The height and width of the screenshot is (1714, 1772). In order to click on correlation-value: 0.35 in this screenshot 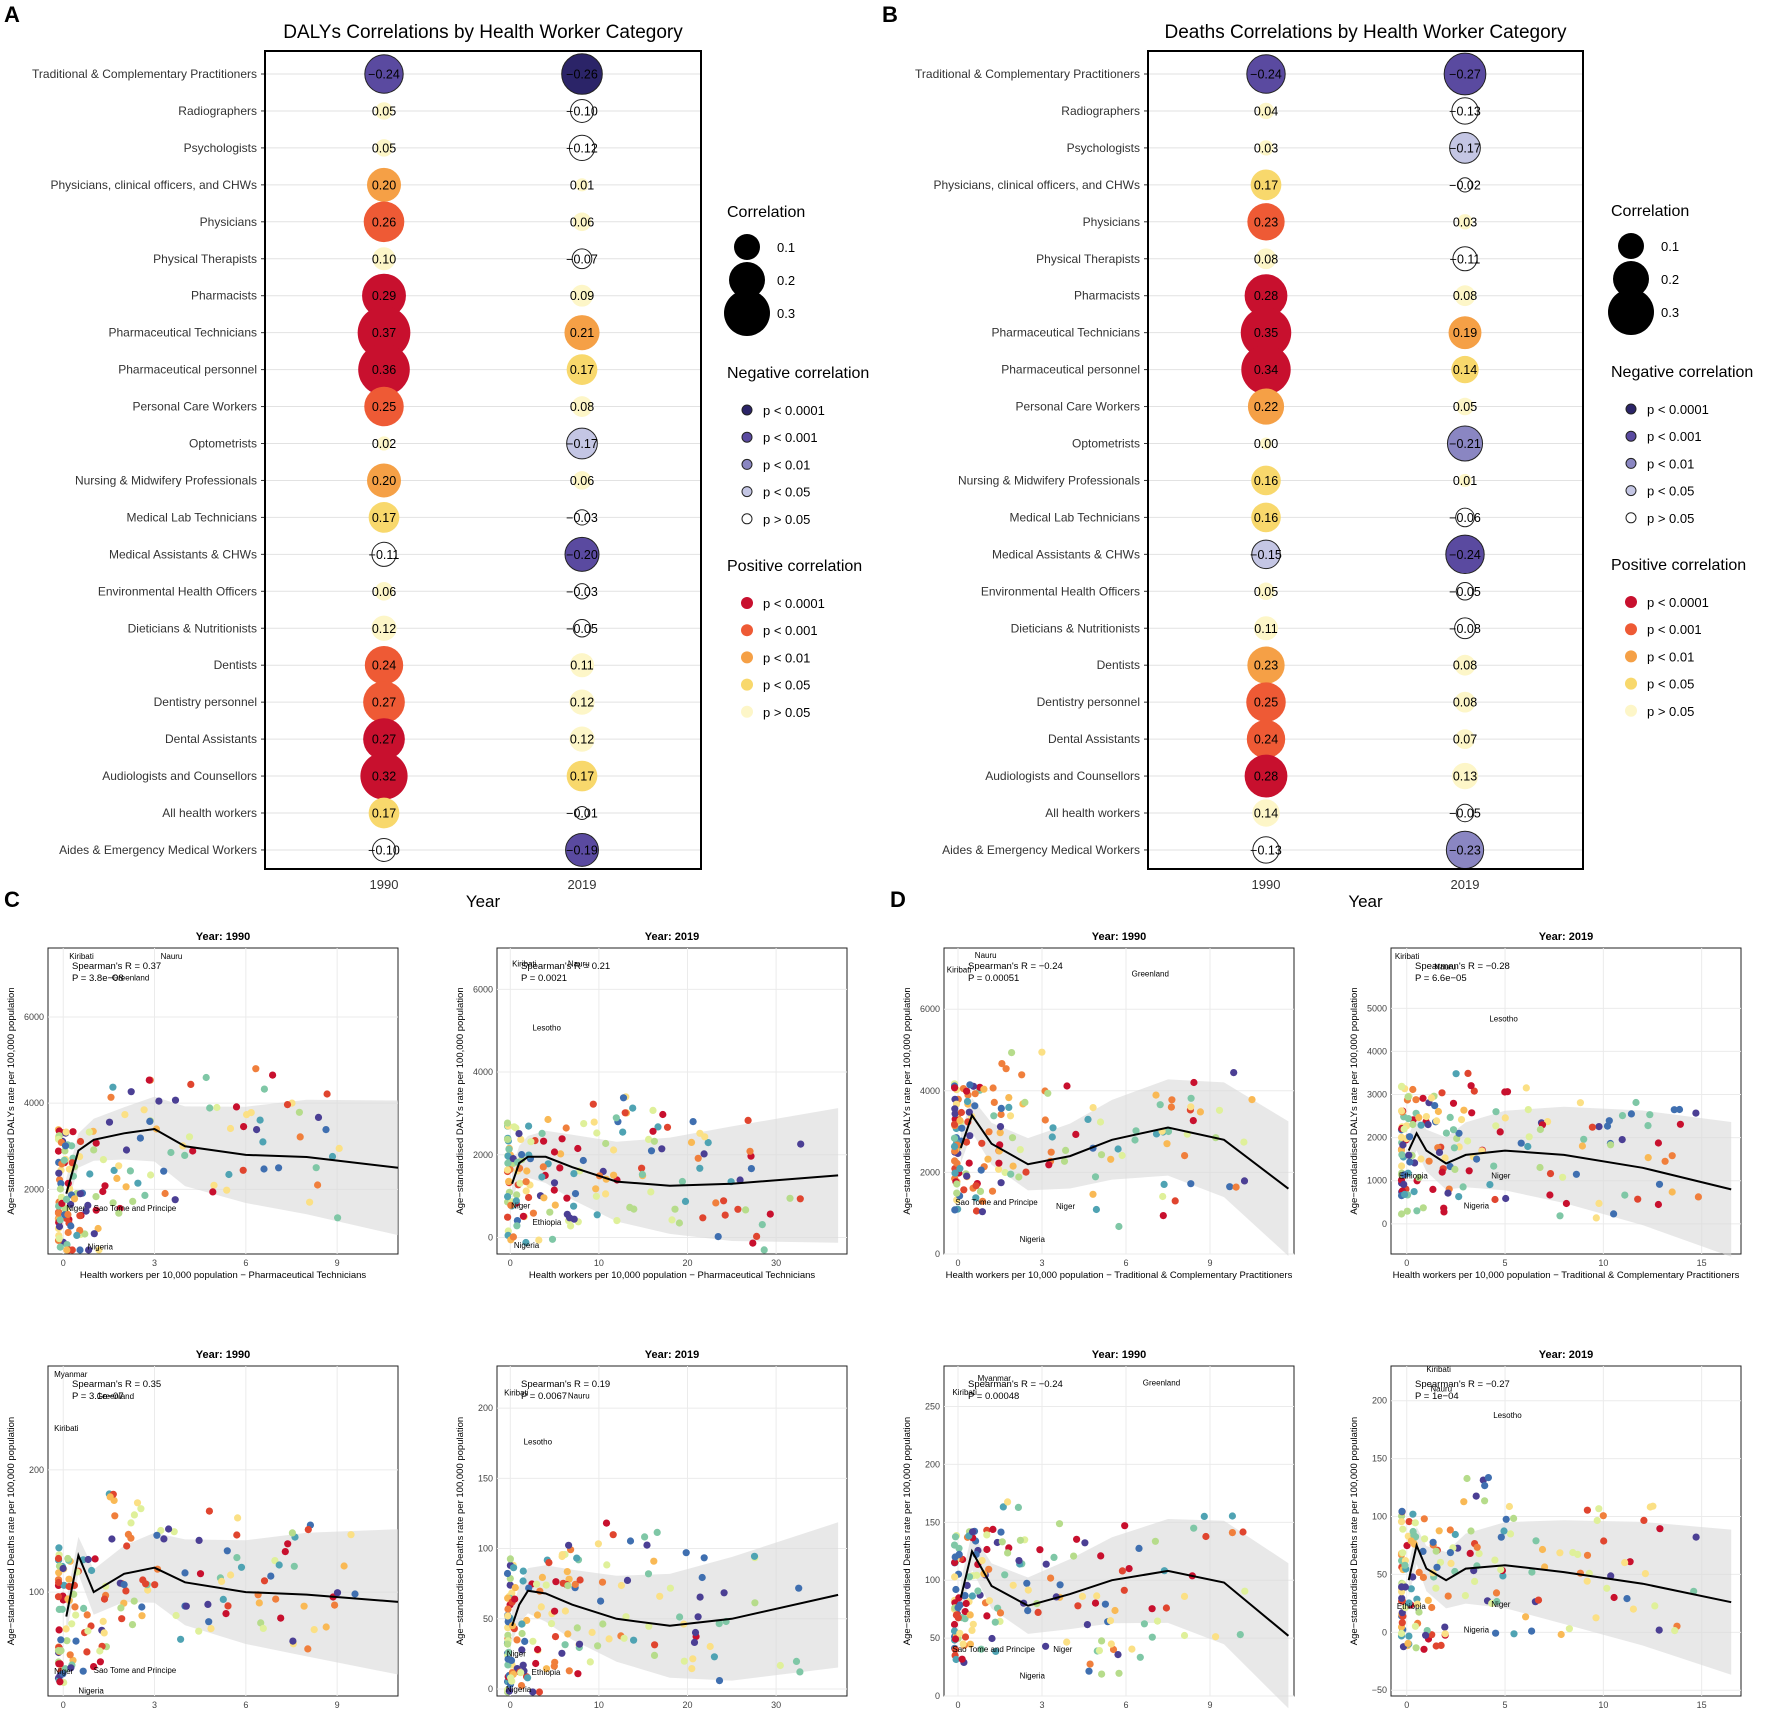, I will do `click(1266, 333)`.